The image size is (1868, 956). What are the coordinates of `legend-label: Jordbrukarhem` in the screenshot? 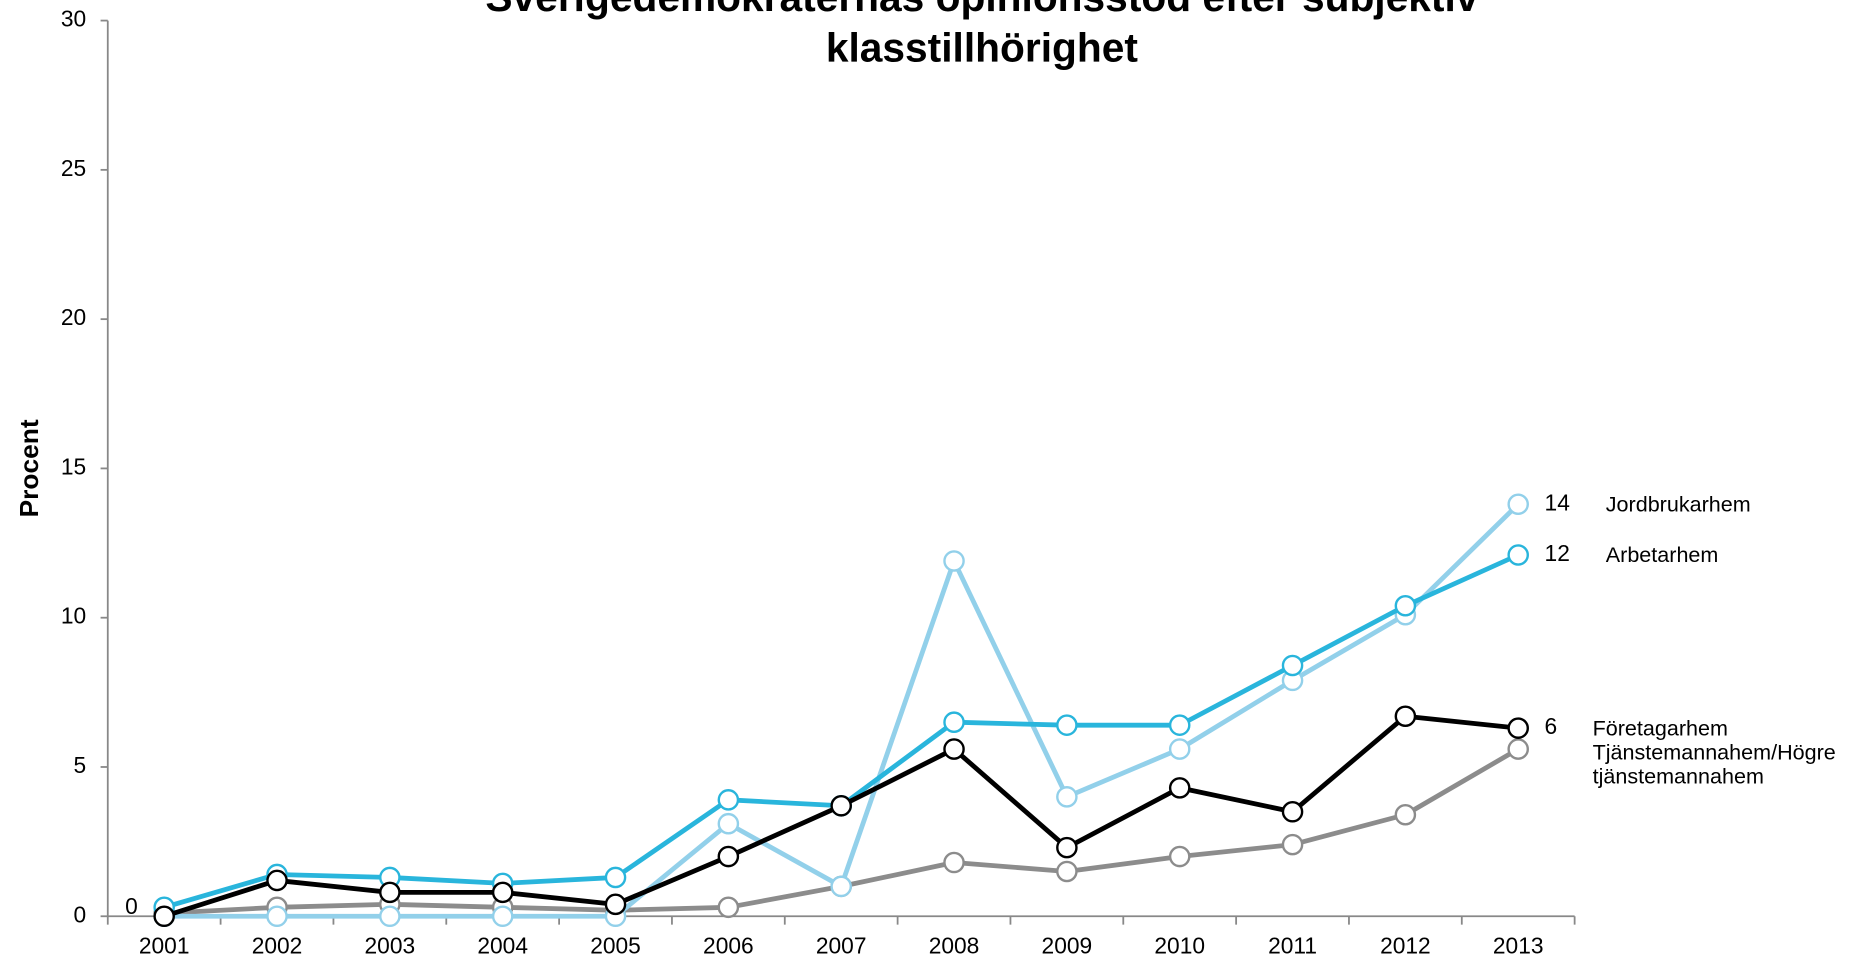 It's located at (1678, 504).